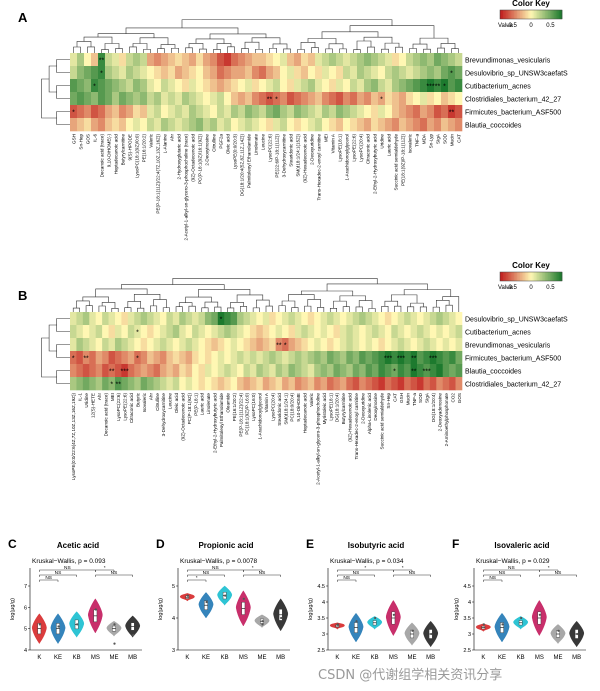 Image resolution: width=600 pixels, height=691 pixels. What do you see at coordinates (214, 143) in the screenshot?
I see `column-label: Citrulline` at bounding box center [214, 143].